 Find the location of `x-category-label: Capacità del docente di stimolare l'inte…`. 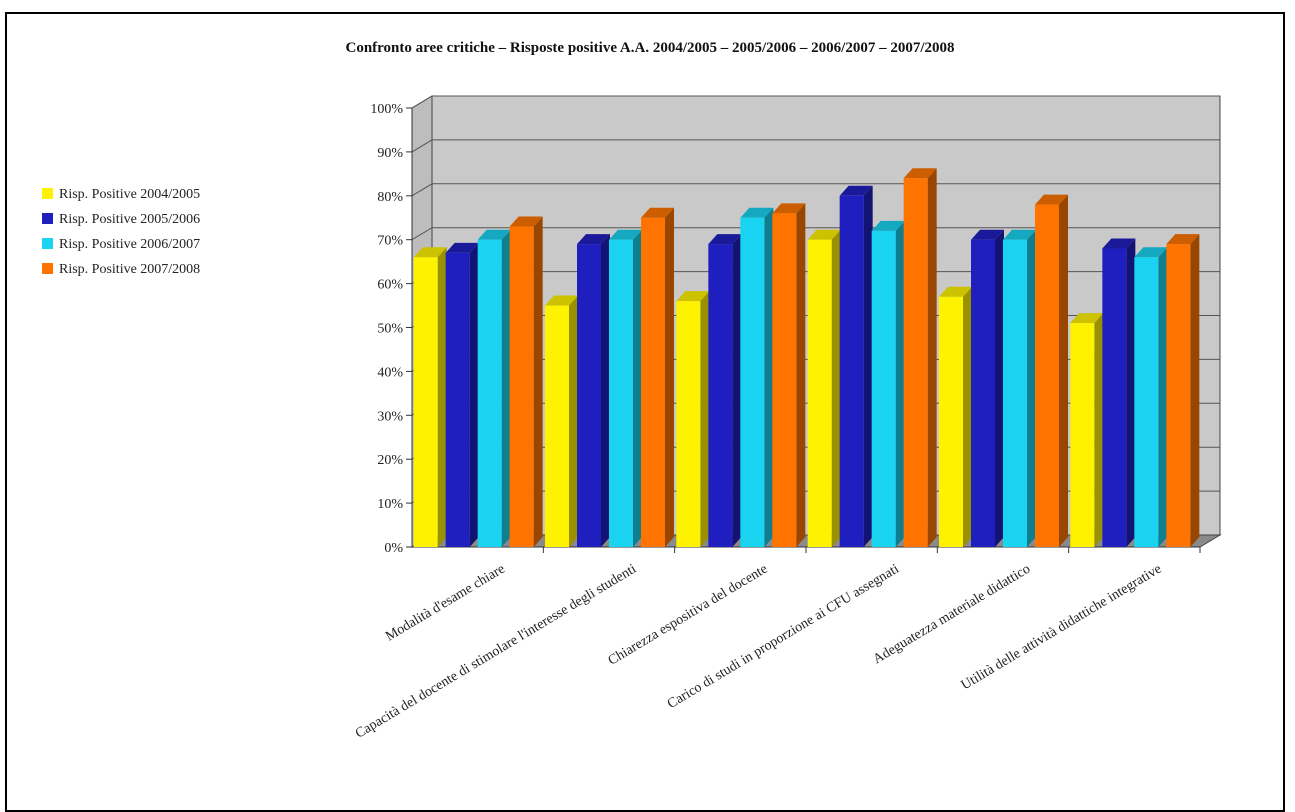

x-category-label: Capacità del docente di stimolare l'inte… is located at coordinates (496, 652).